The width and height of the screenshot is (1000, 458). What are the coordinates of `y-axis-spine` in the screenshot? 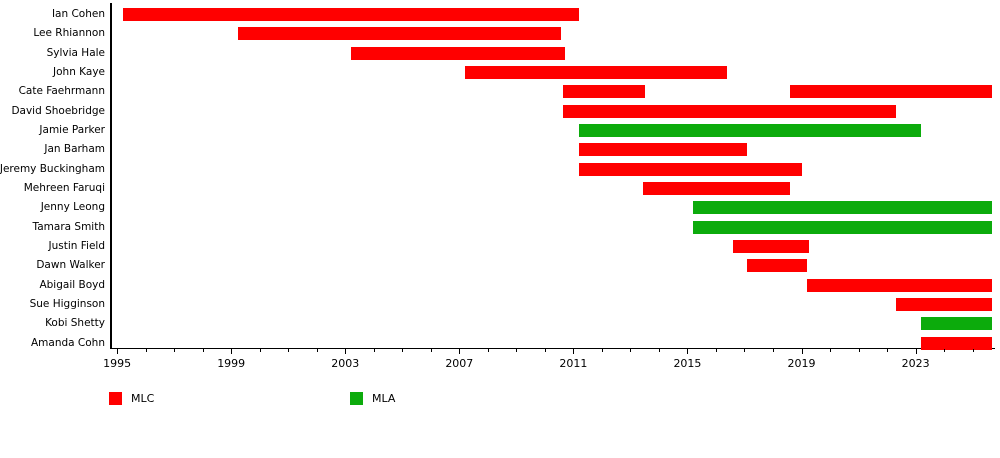 It's located at (111, 176).